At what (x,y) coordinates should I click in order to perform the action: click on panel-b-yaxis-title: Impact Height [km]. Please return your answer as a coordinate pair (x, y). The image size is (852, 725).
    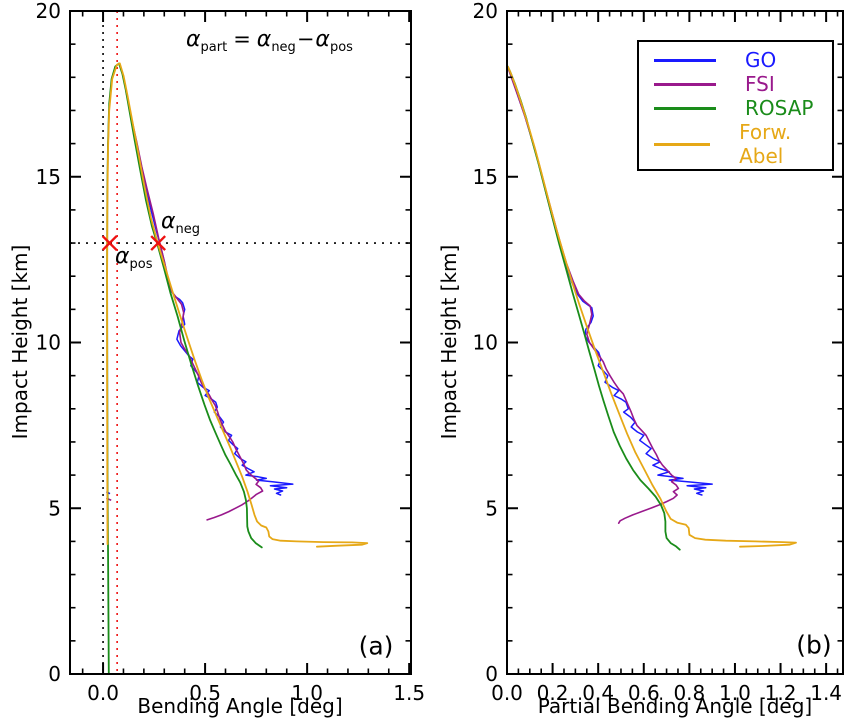
    Looking at the image, I should click on (449, 342).